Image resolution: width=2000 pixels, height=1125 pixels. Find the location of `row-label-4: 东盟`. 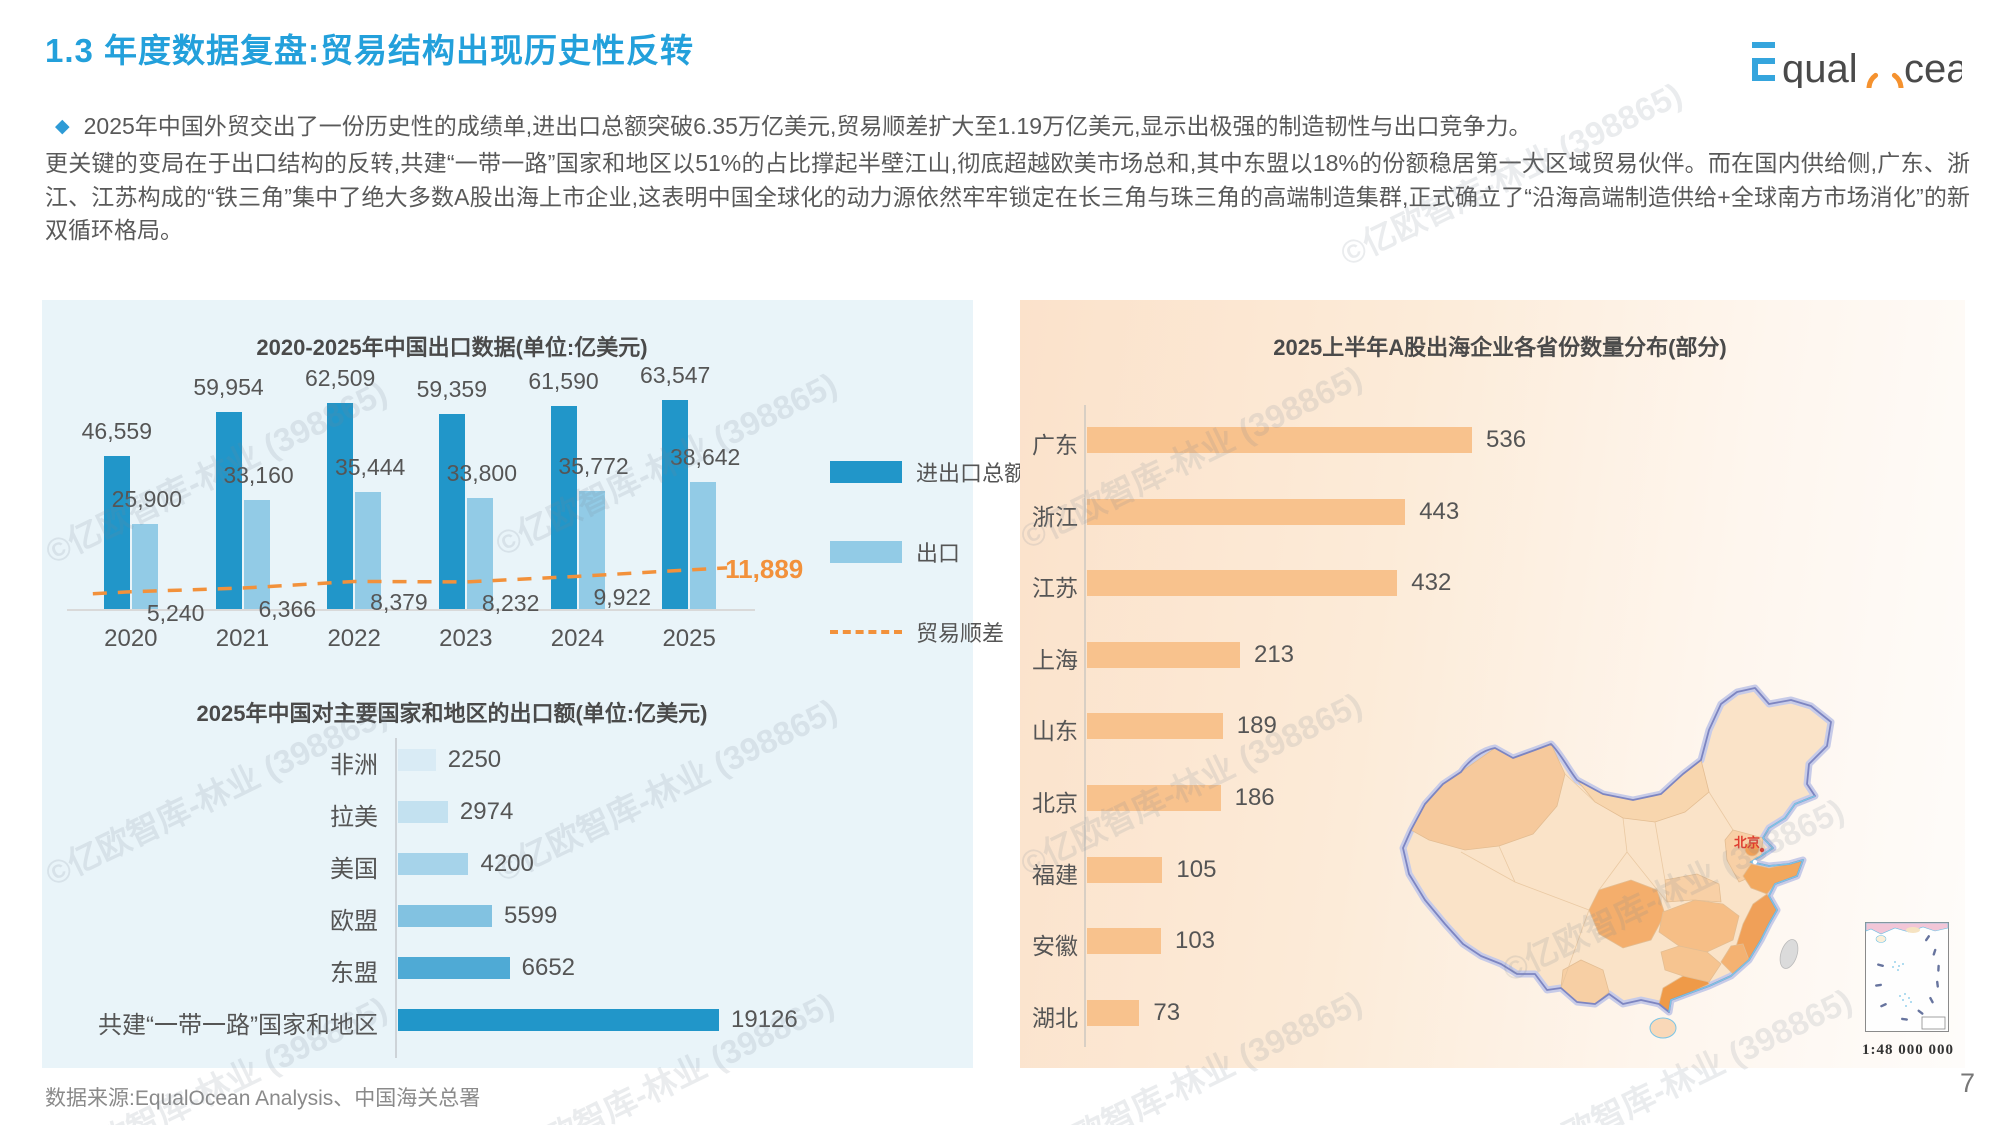

row-label-4: 东盟 is located at coordinates (354, 973).